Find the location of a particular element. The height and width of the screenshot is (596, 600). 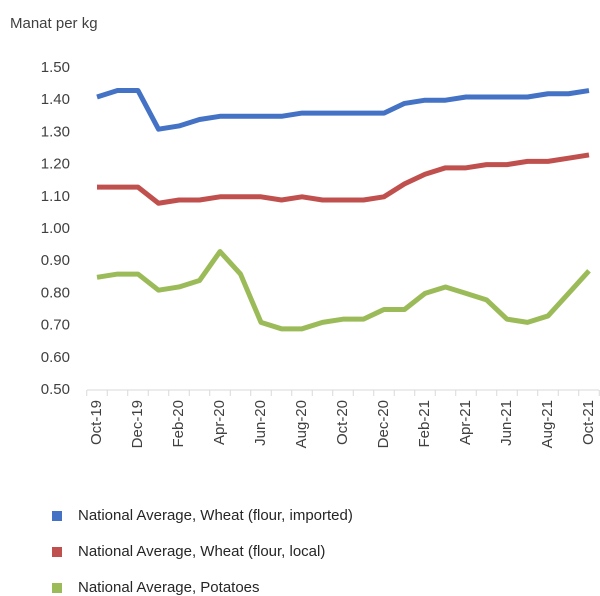

y-tick-label: 1.50 is located at coordinates (55, 67).